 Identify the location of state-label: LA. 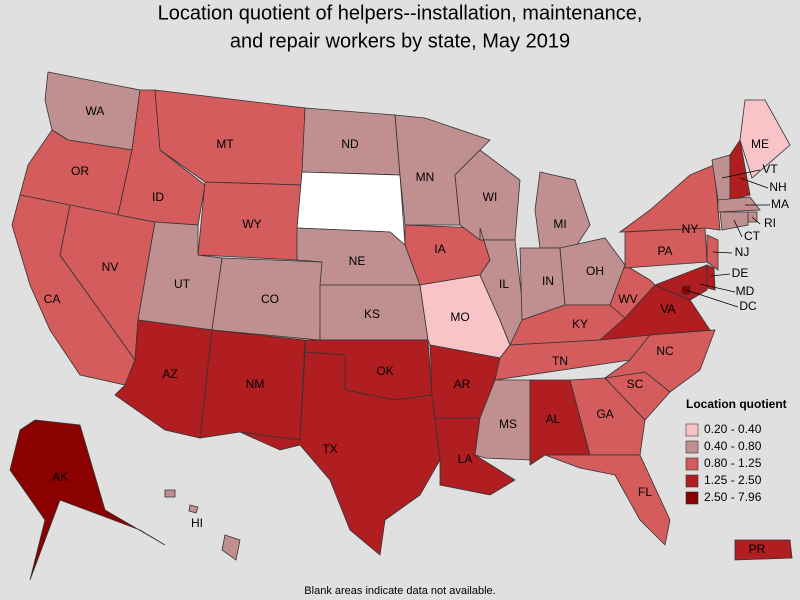
(465, 459).